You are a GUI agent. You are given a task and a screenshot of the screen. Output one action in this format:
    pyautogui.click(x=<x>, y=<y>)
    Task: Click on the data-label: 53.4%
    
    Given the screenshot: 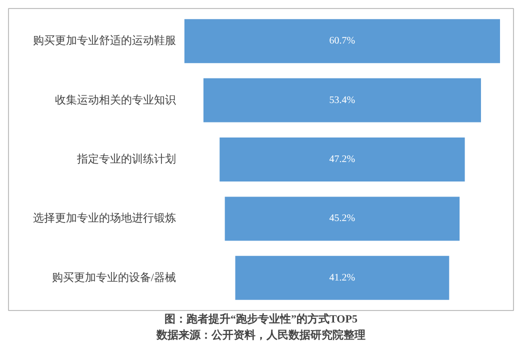 What is the action you would take?
    pyautogui.click(x=342, y=100)
    